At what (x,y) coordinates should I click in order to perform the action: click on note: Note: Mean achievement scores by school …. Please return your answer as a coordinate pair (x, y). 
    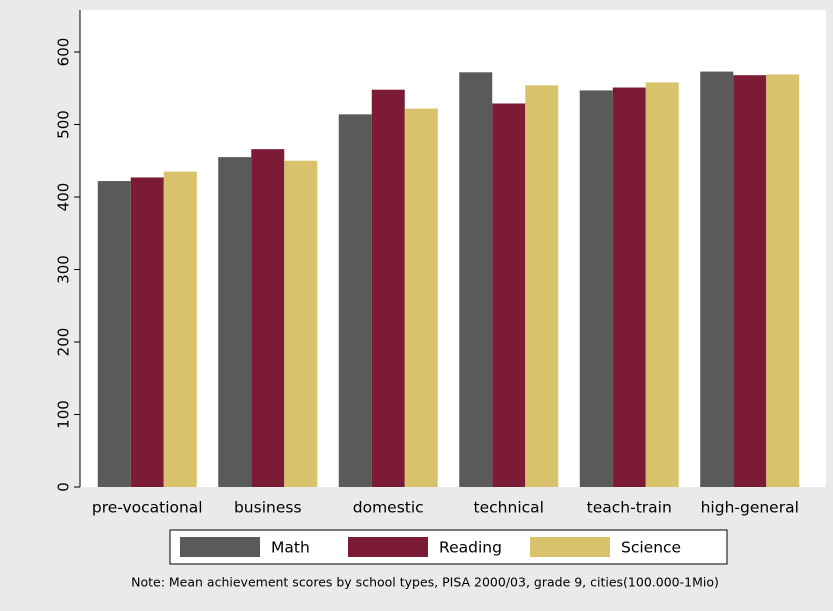
    Looking at the image, I should click on (425, 582).